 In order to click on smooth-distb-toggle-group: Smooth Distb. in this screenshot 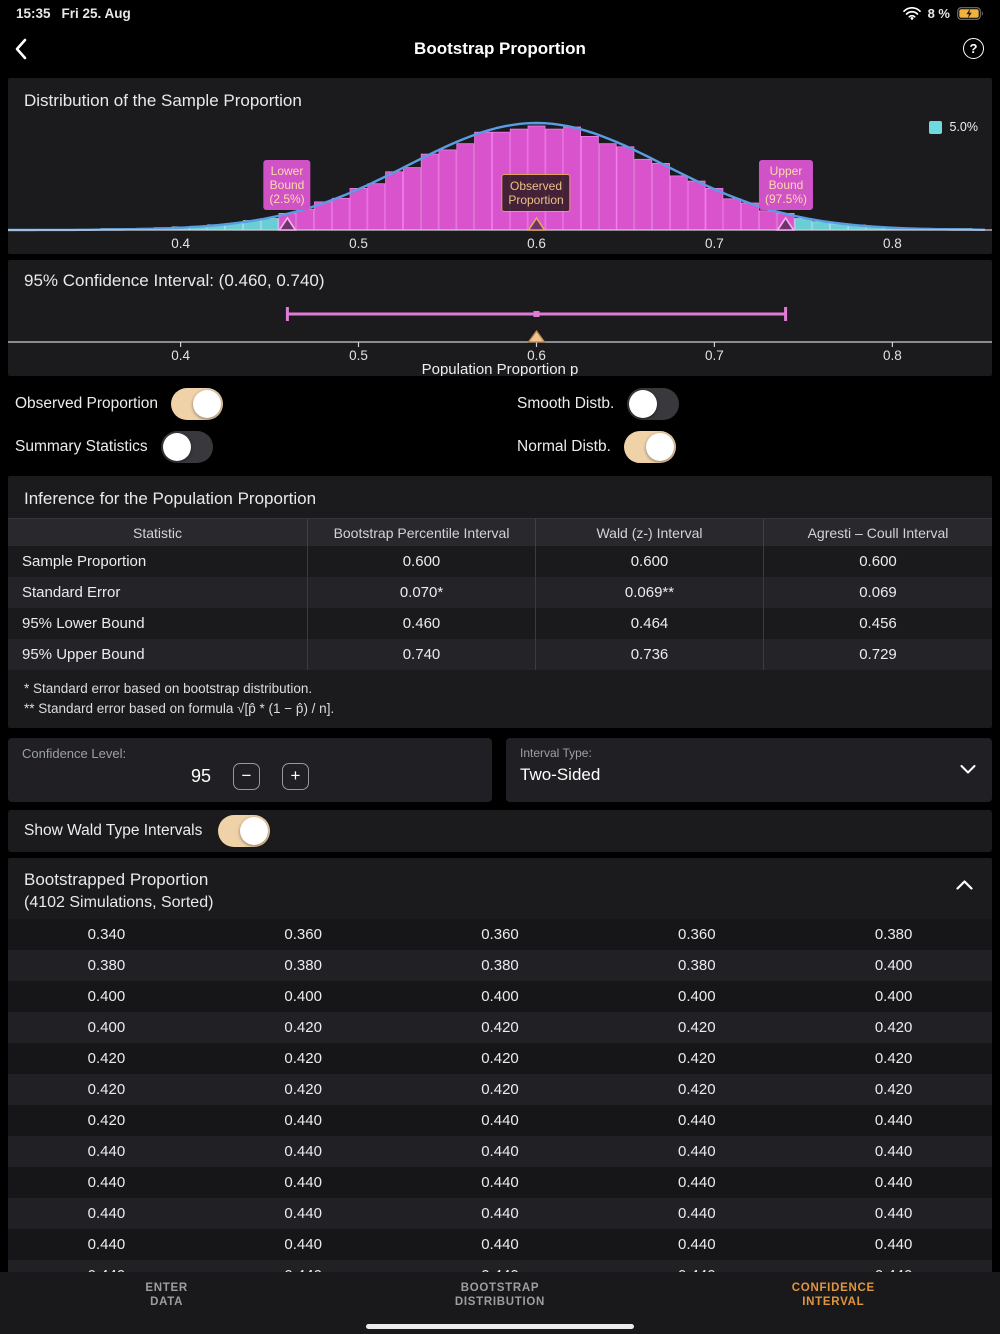, I will do `click(598, 403)`.